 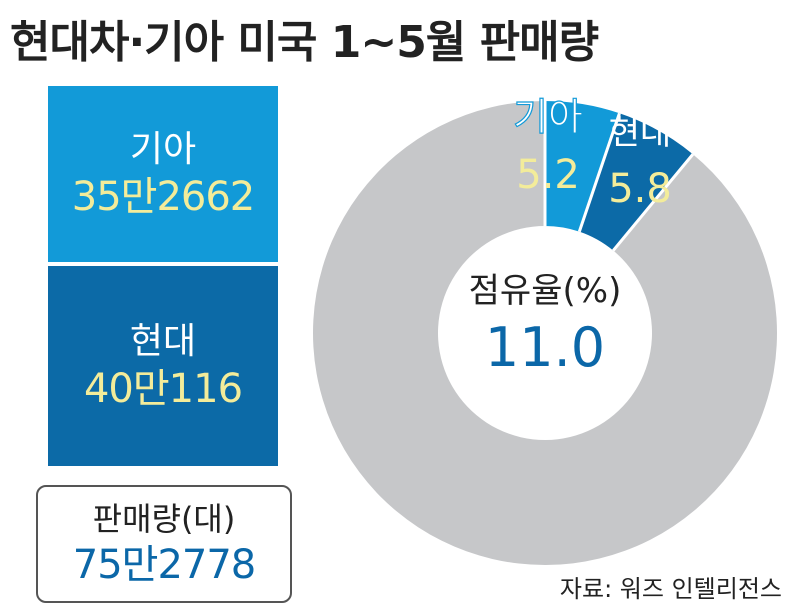 What do you see at coordinates (670, 589) in the screenshot?
I see `data-source: 자료: 워즈 인텔리전스` at bounding box center [670, 589].